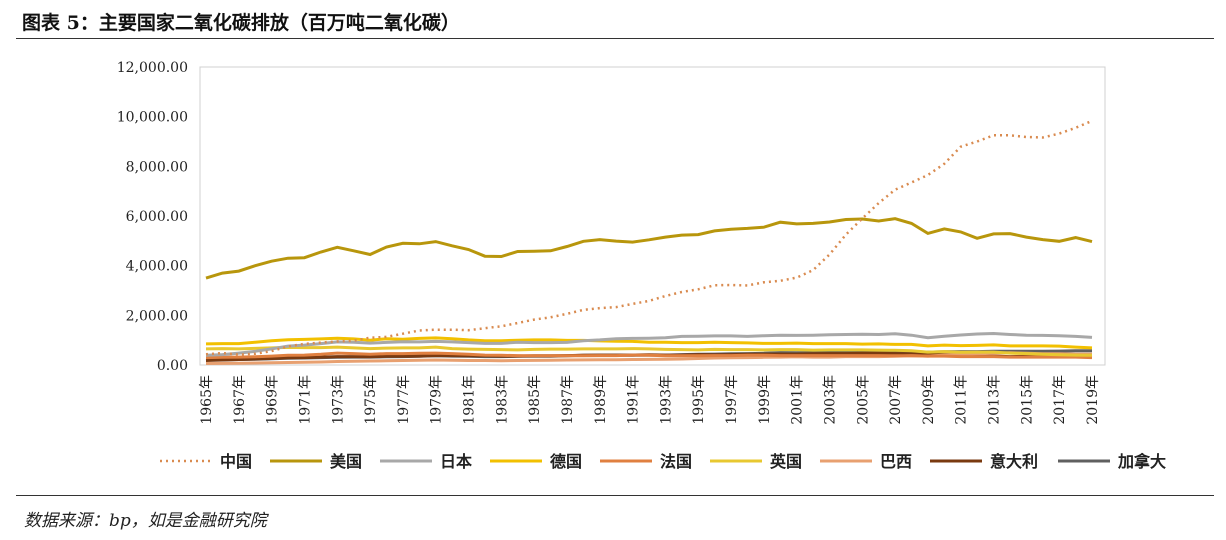  I want to click on x-tick-label: 2001年, so click(798, 400).